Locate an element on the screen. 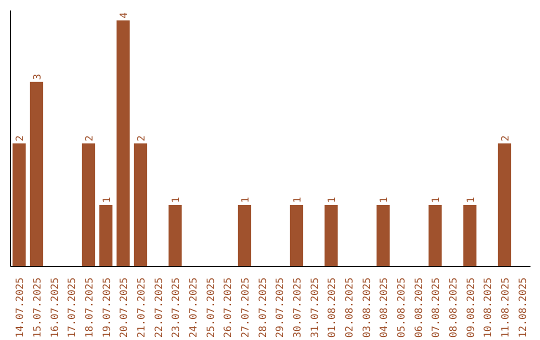  x-tick-label: 14.07.2025 is located at coordinates (20, 307).